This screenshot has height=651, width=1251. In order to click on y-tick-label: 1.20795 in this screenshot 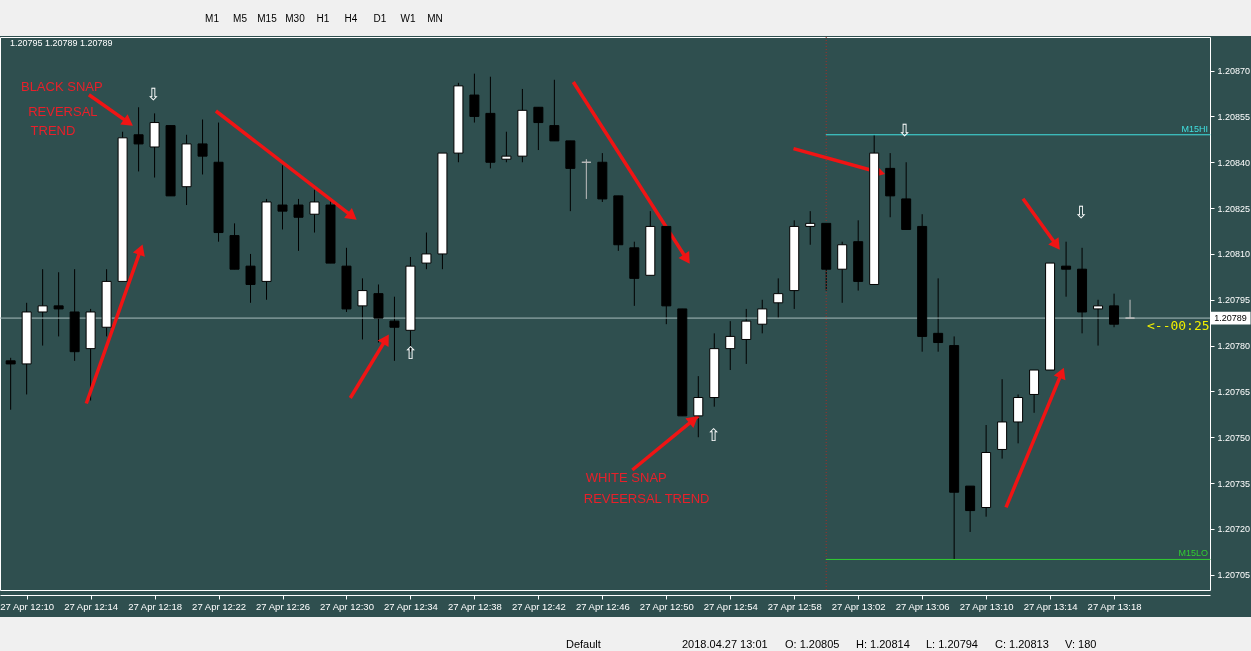, I will do `click(1234, 300)`.